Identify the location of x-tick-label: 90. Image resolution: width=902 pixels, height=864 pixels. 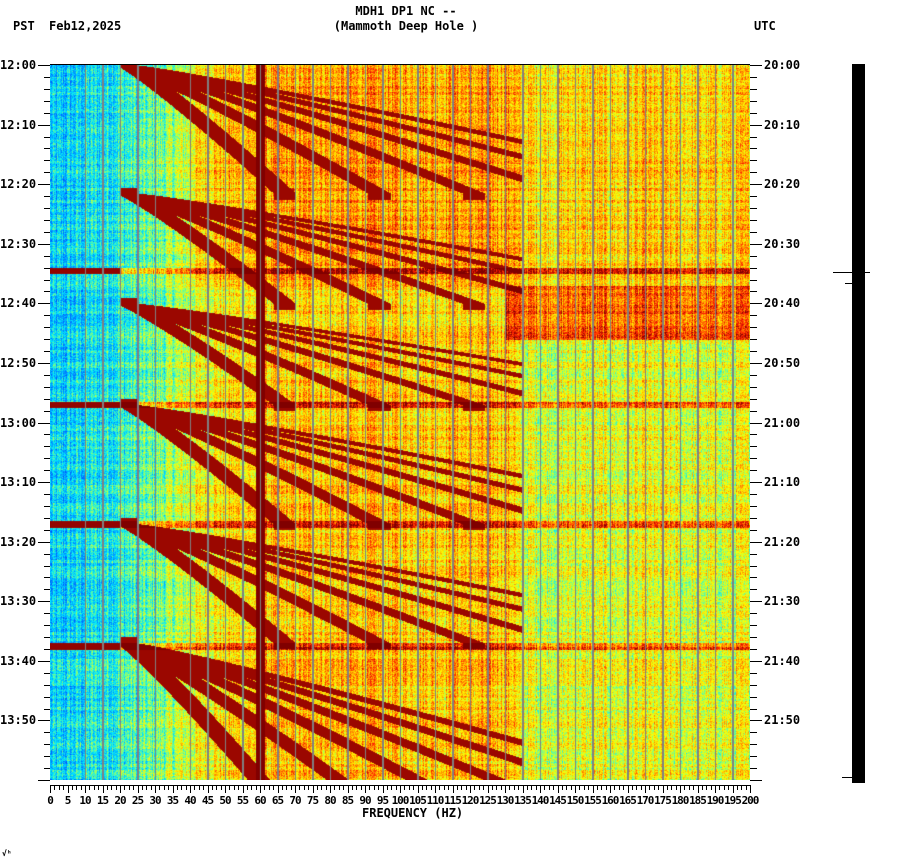
(365, 800).